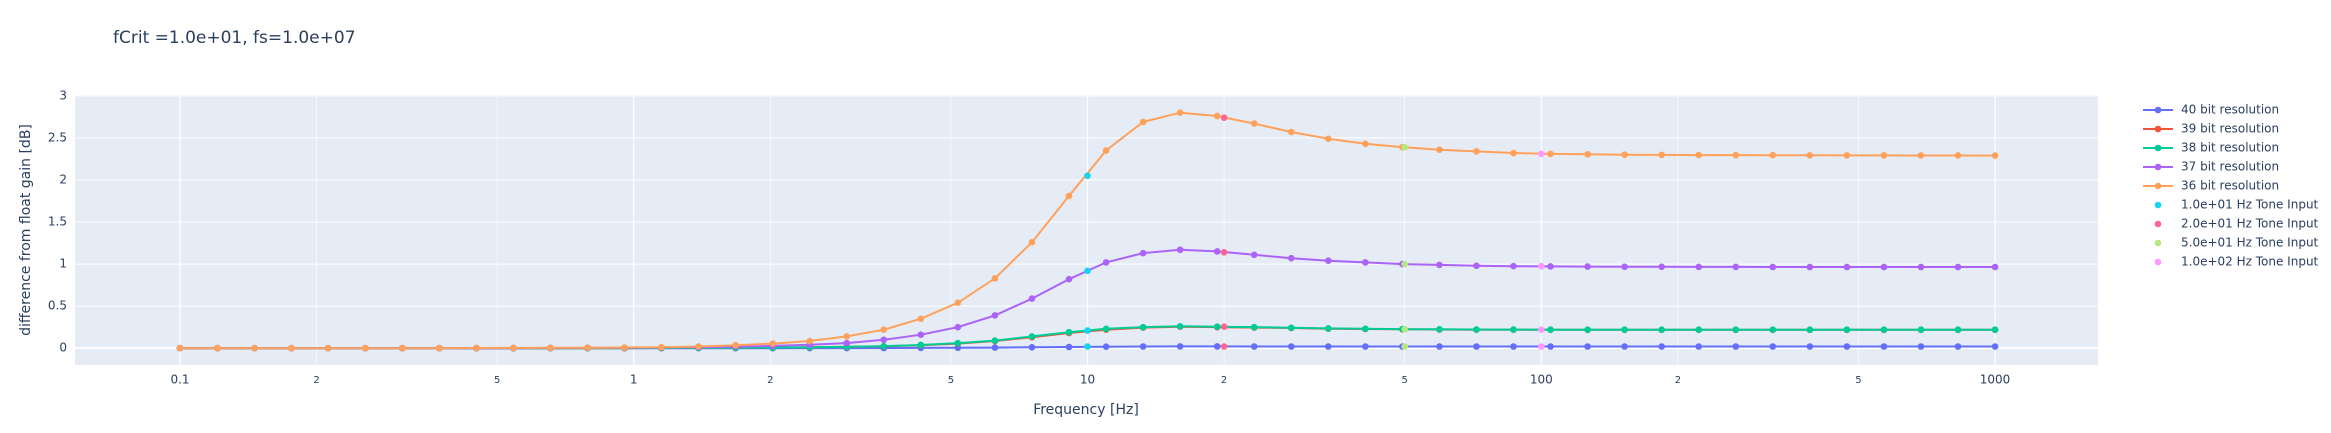 The height and width of the screenshot is (433, 2331). Describe the element at coordinates (2250, 262) in the screenshot. I see `legend-label: 1.0e+02 Hz Tone Input` at that location.